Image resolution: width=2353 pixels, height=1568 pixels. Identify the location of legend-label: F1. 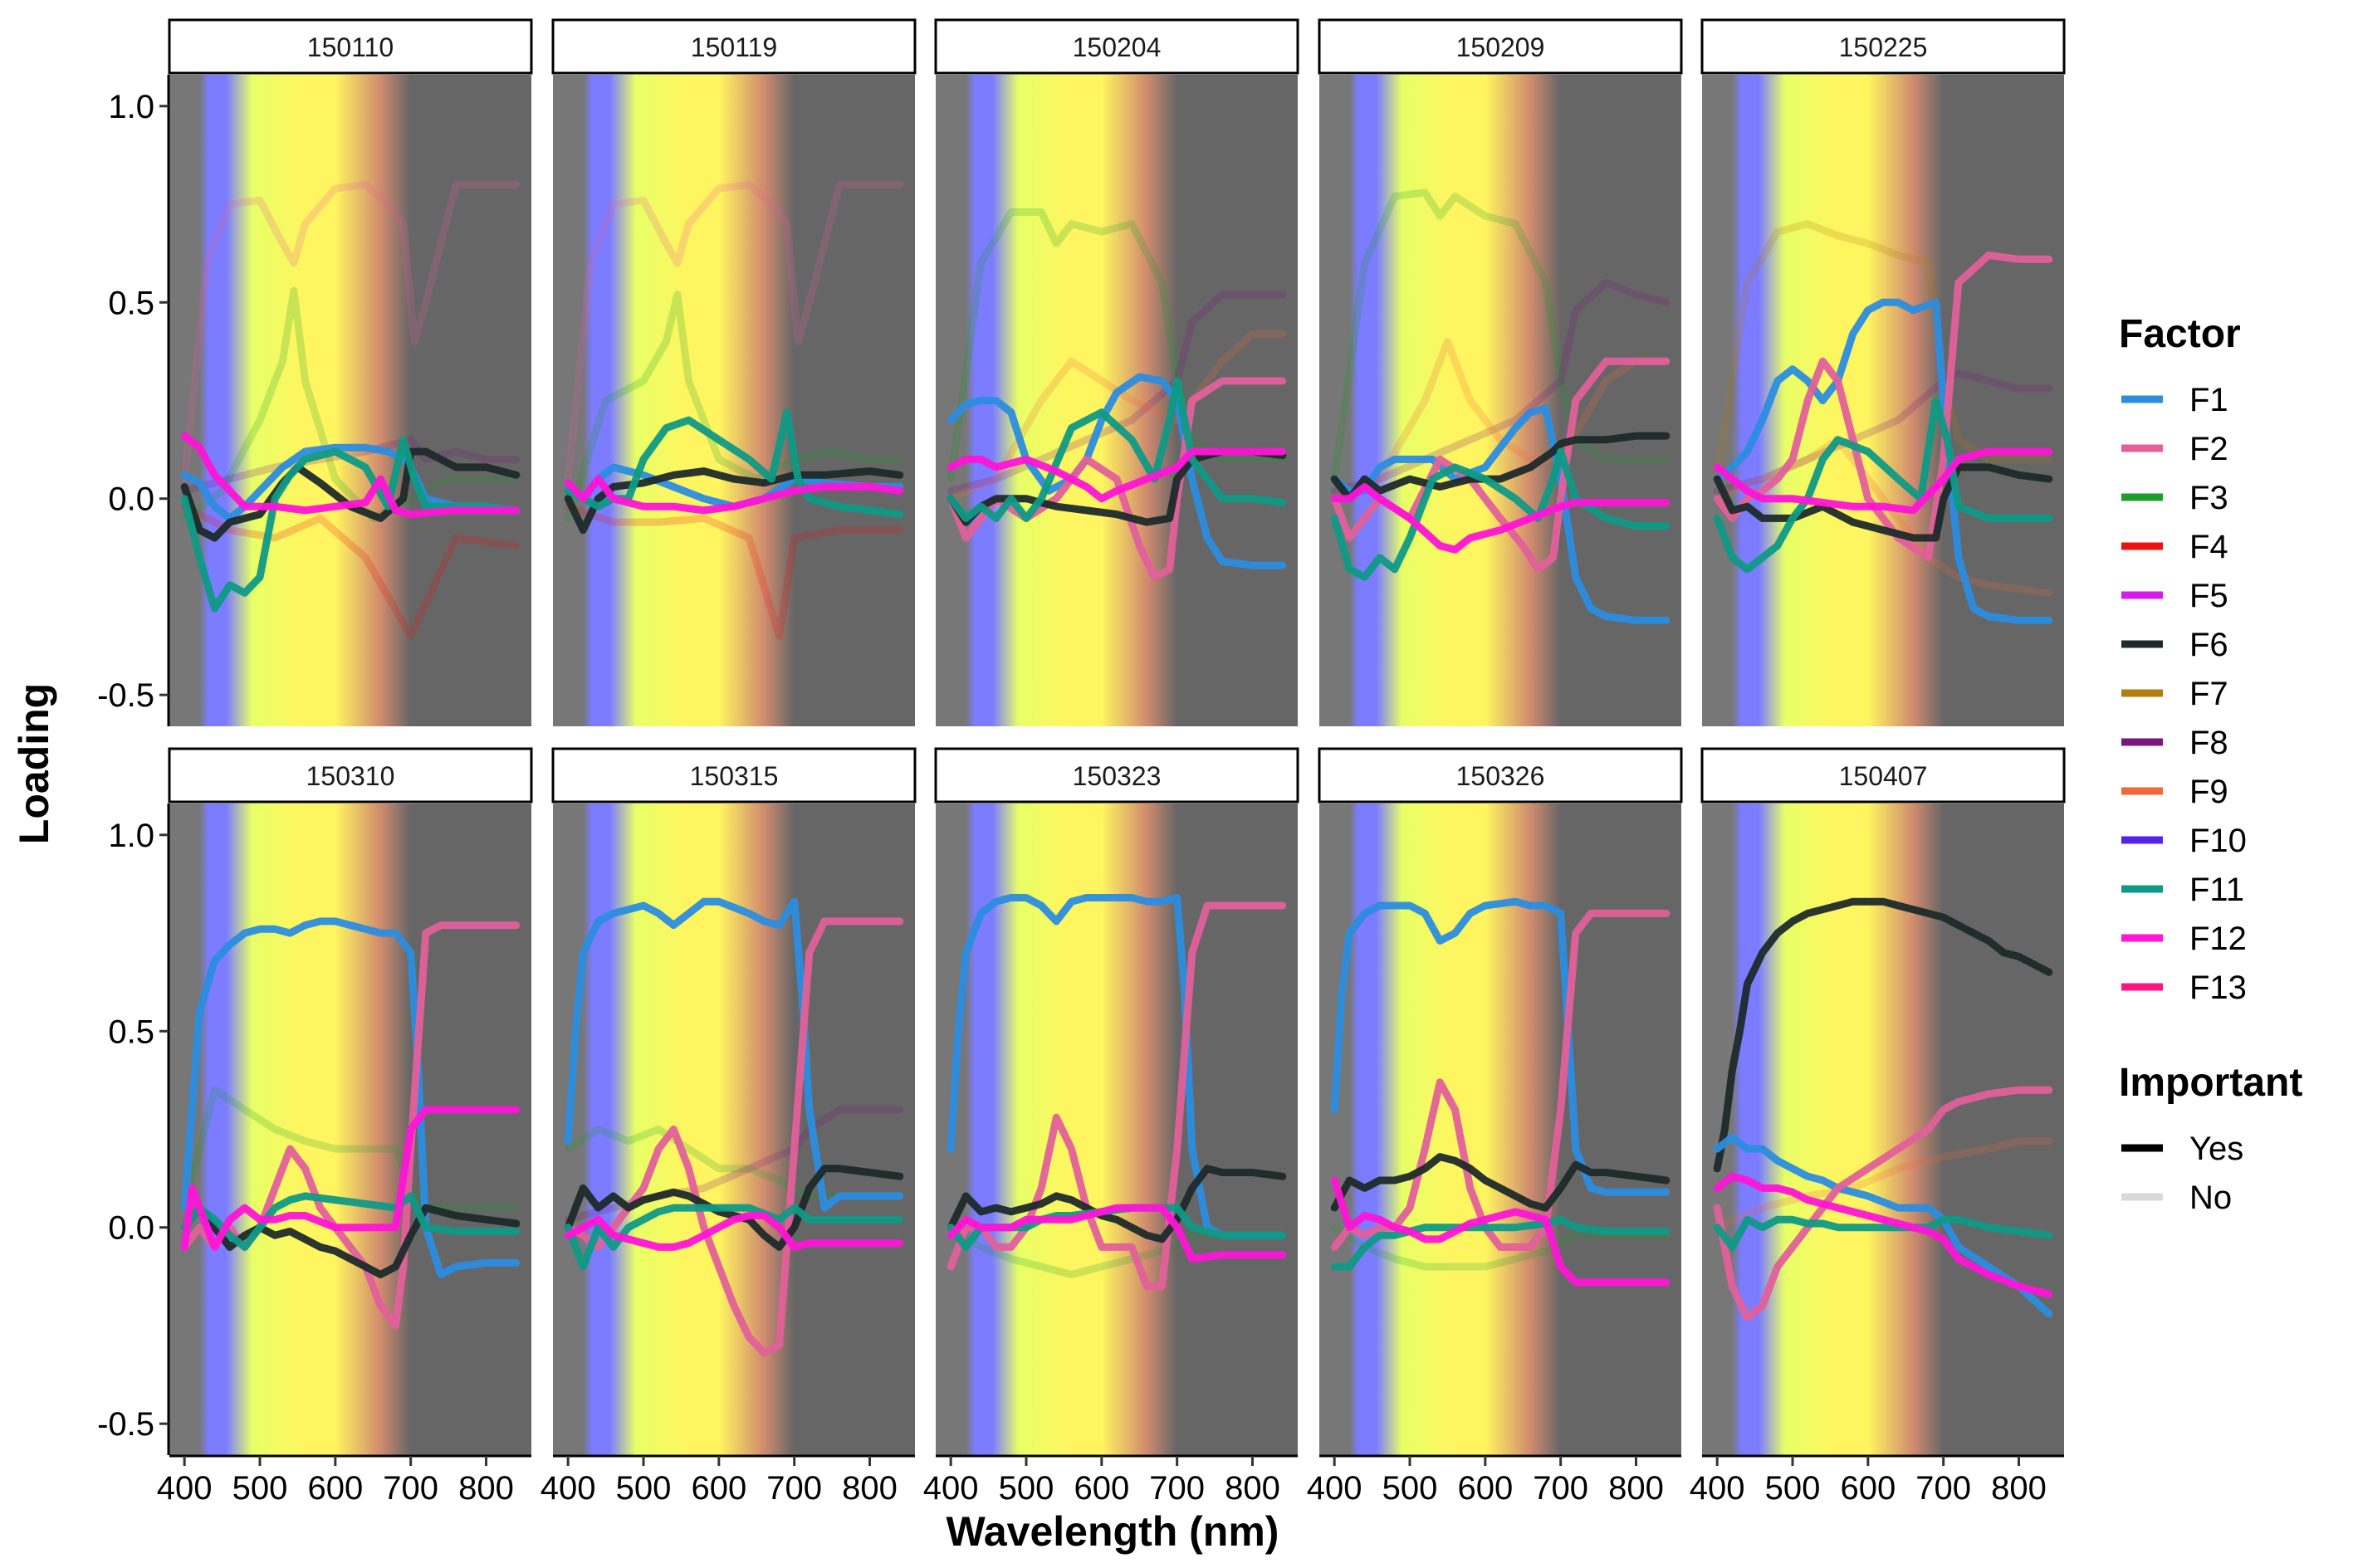
(2208, 400).